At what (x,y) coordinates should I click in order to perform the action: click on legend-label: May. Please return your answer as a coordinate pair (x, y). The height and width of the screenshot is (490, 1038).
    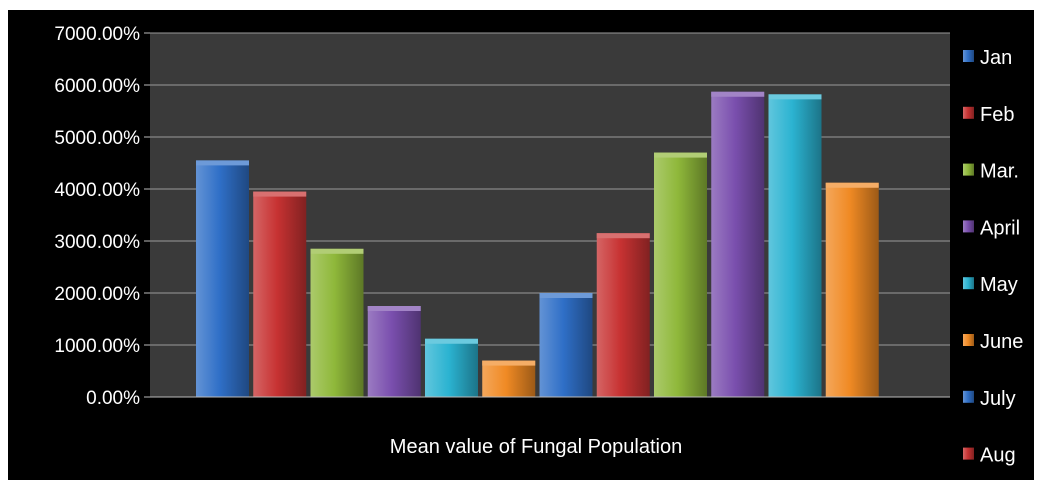
    Looking at the image, I should click on (999, 285).